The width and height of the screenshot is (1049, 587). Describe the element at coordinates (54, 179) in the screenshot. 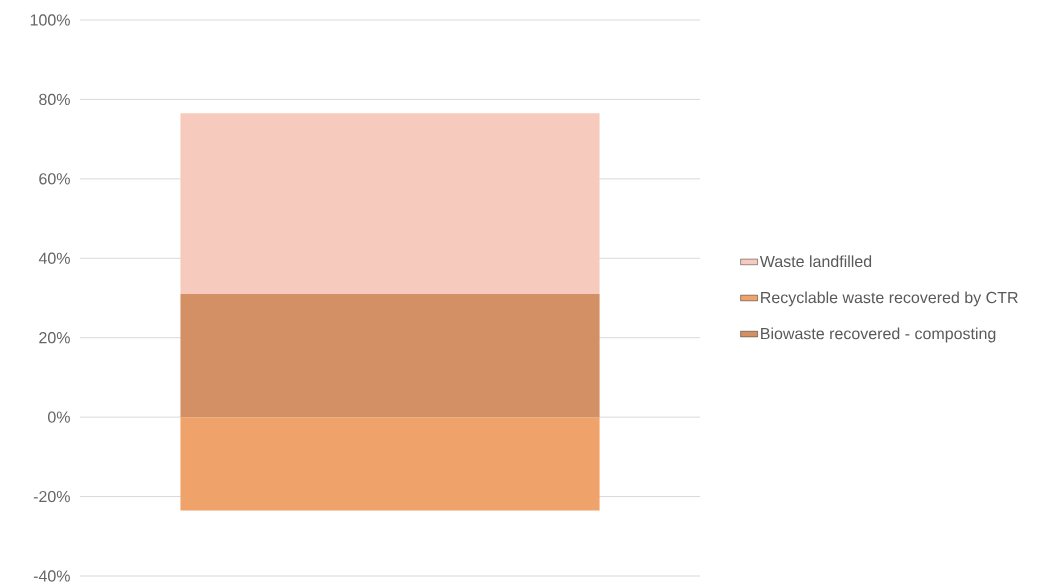

I see `y-tick-label: 60%` at that location.